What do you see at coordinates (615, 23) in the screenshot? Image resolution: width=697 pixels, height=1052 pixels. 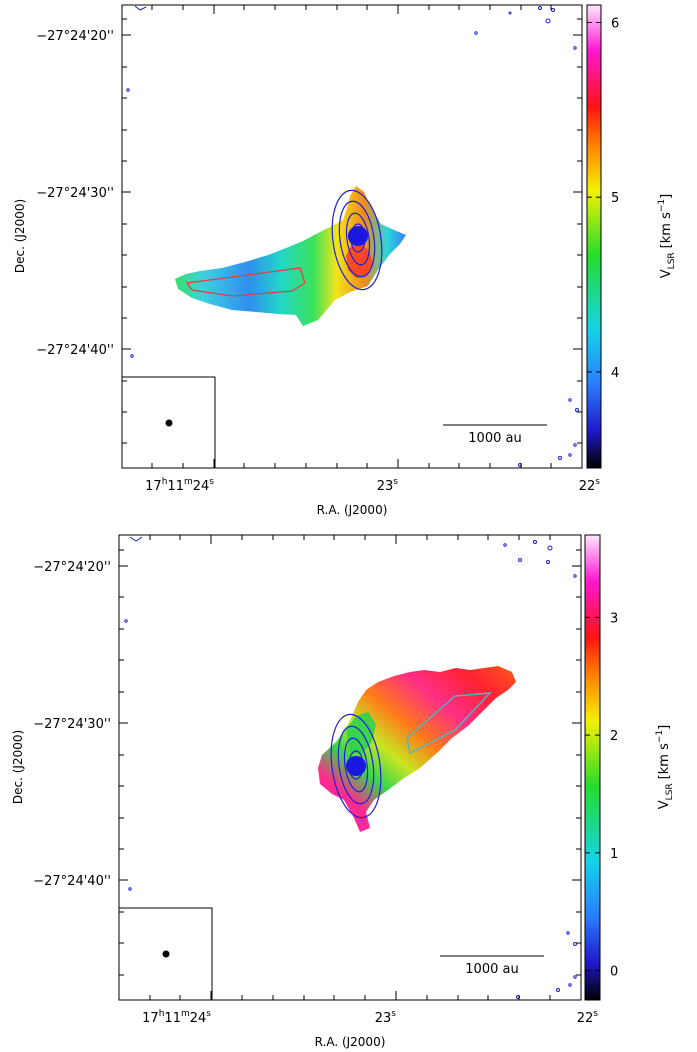 I see `colorbar-tick-label: 6` at bounding box center [615, 23].